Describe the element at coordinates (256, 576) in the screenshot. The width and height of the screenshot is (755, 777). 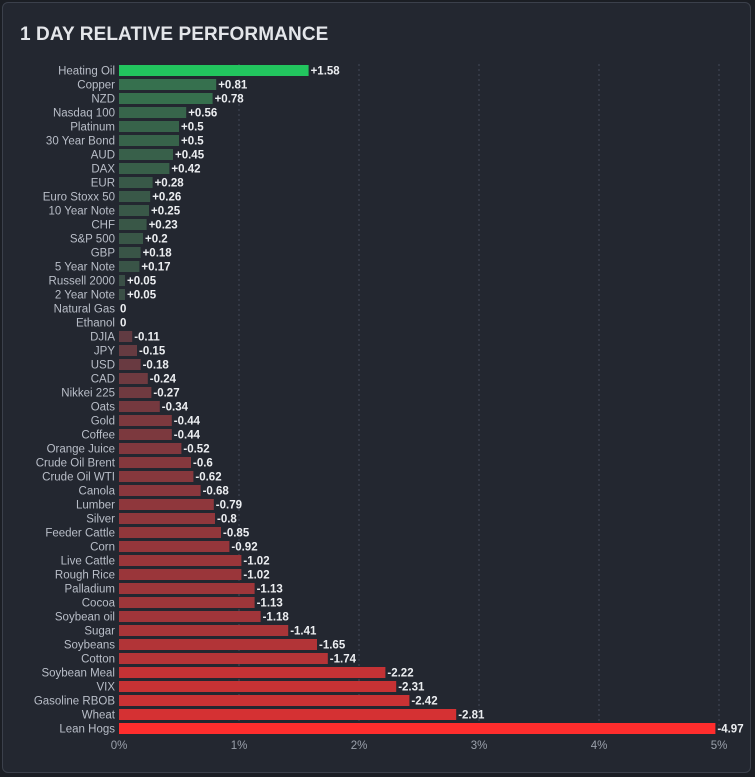
I see `value-label: -1.02` at that location.